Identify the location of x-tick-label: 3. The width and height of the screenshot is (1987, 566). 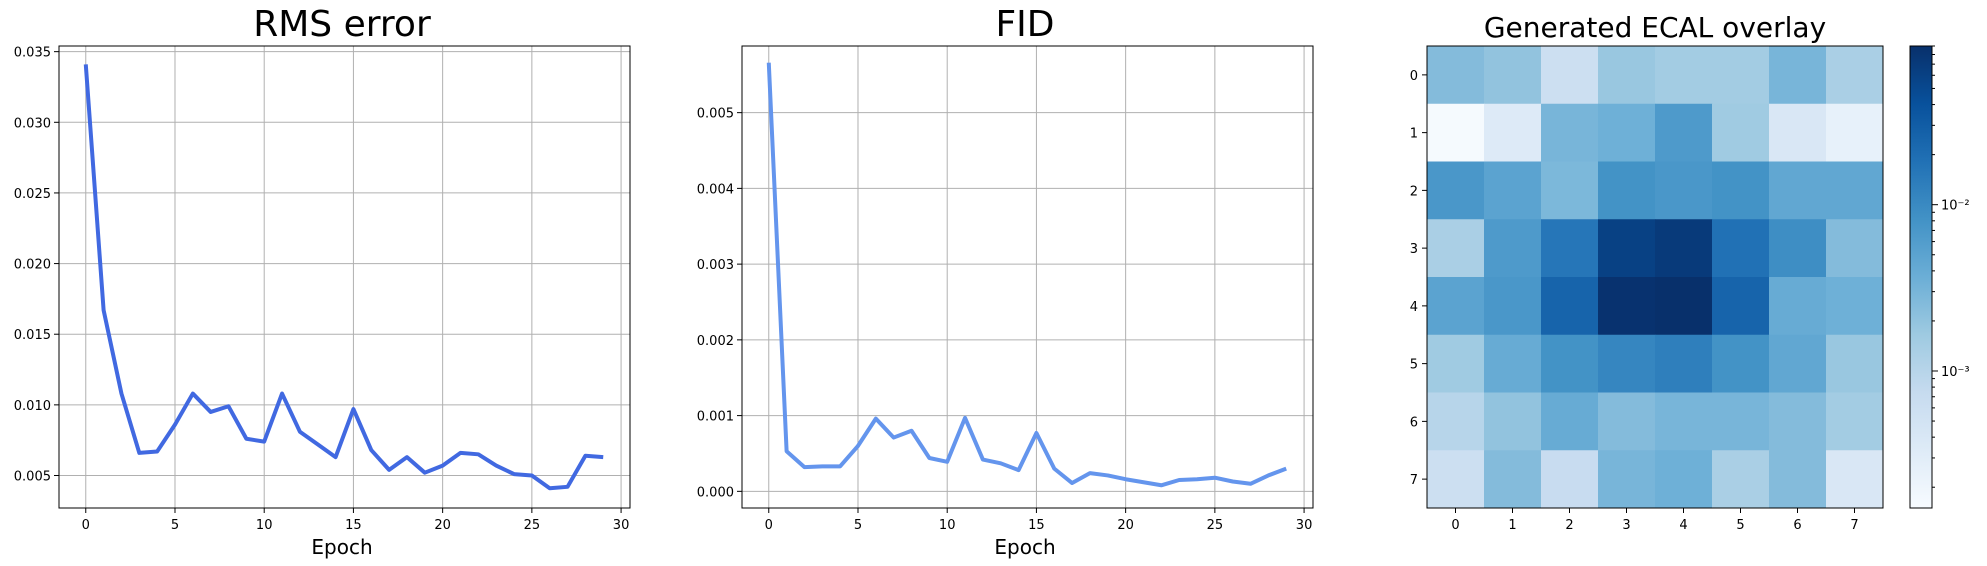
(1626, 525).